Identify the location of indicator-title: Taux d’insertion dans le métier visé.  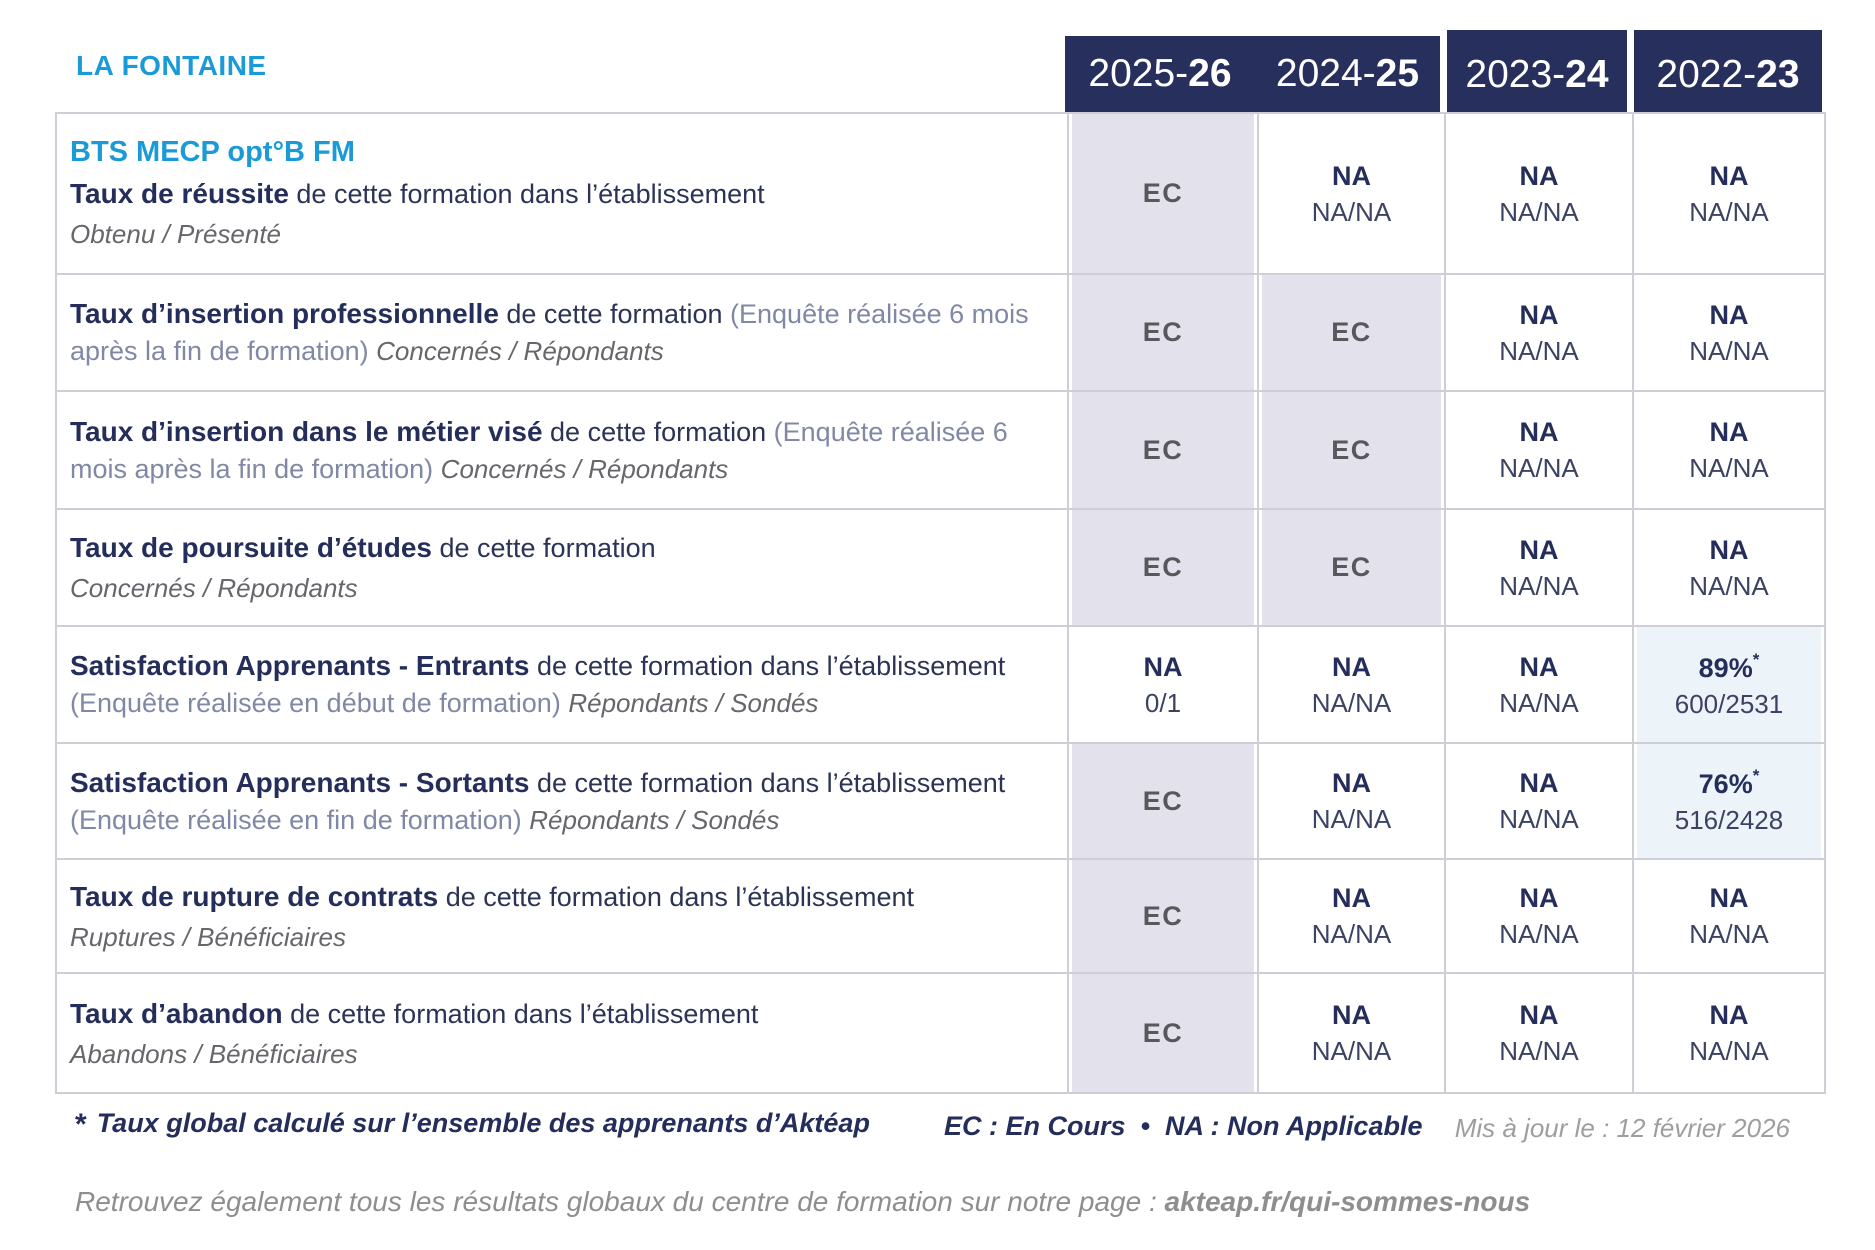
(306, 431).